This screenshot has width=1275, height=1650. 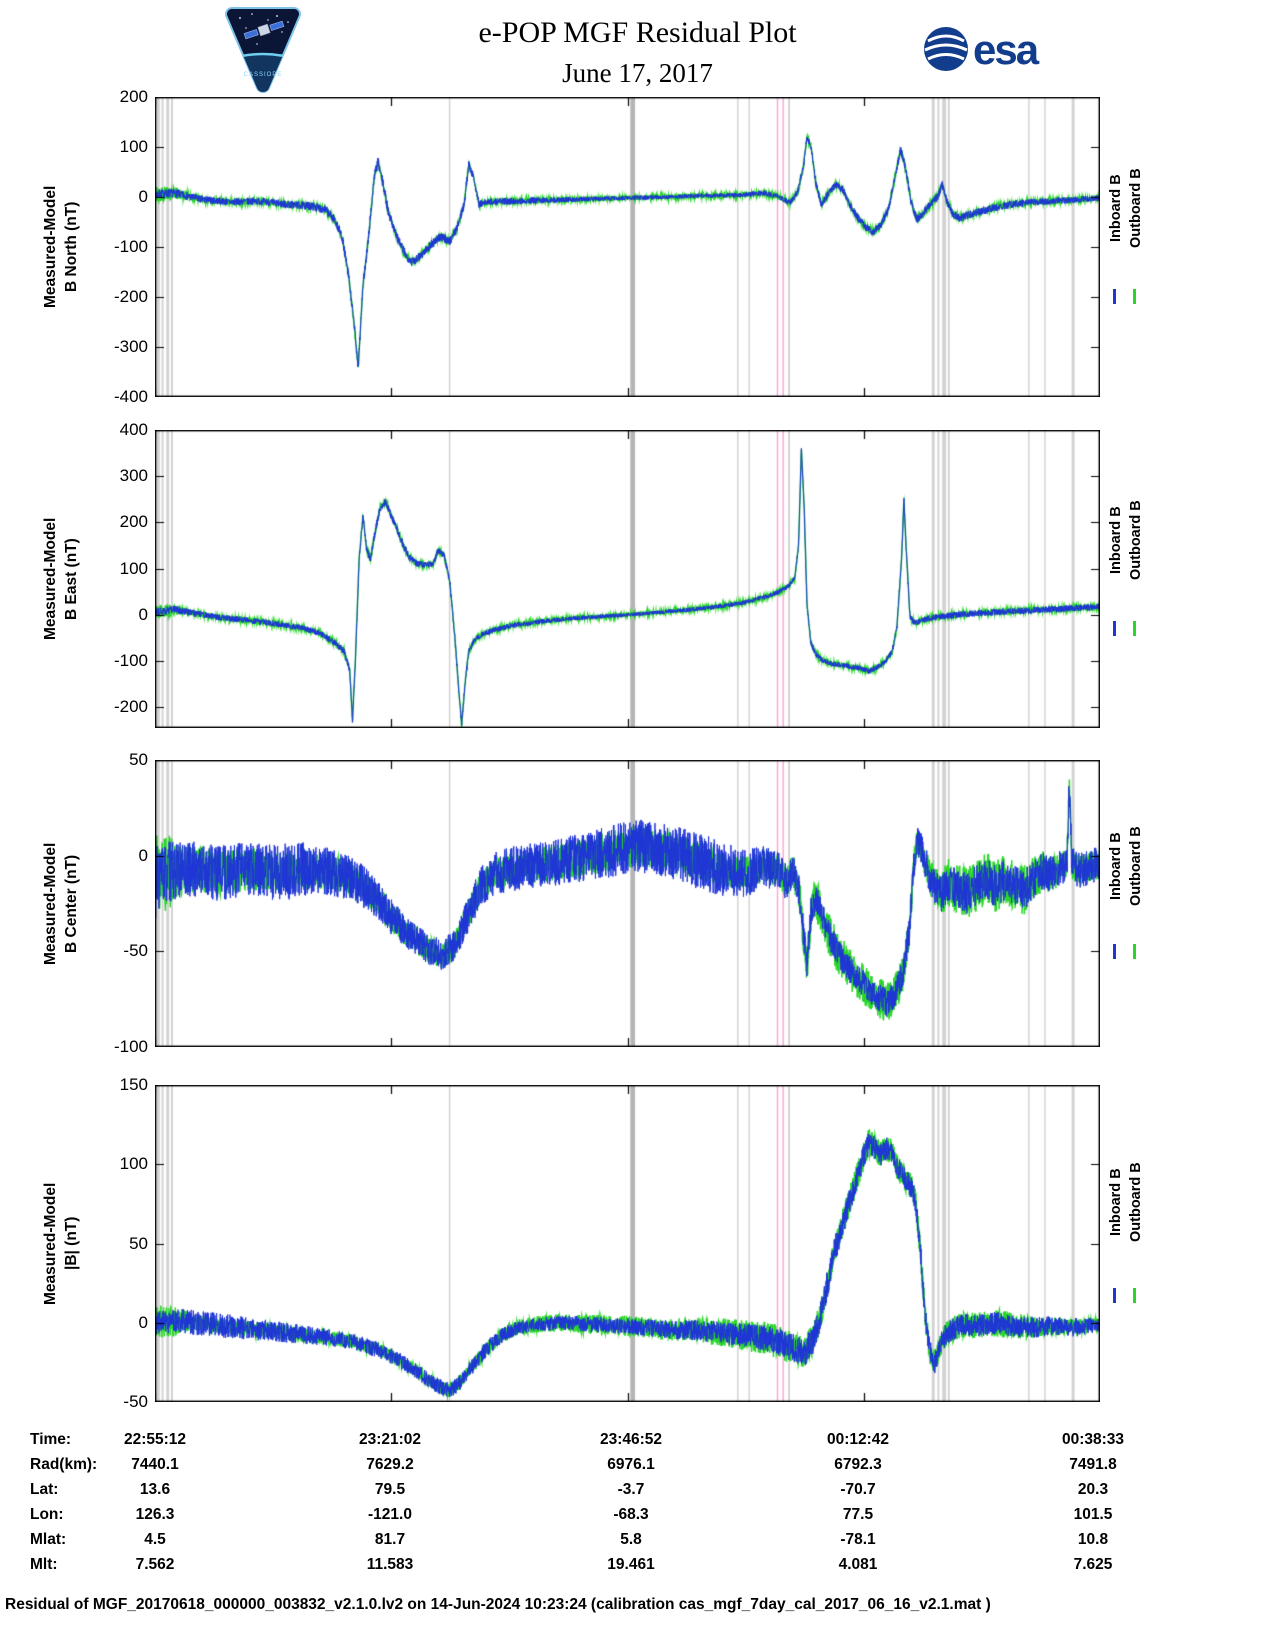 What do you see at coordinates (858, 1464) in the screenshot?
I see `footer-cell: 6792.3` at bounding box center [858, 1464].